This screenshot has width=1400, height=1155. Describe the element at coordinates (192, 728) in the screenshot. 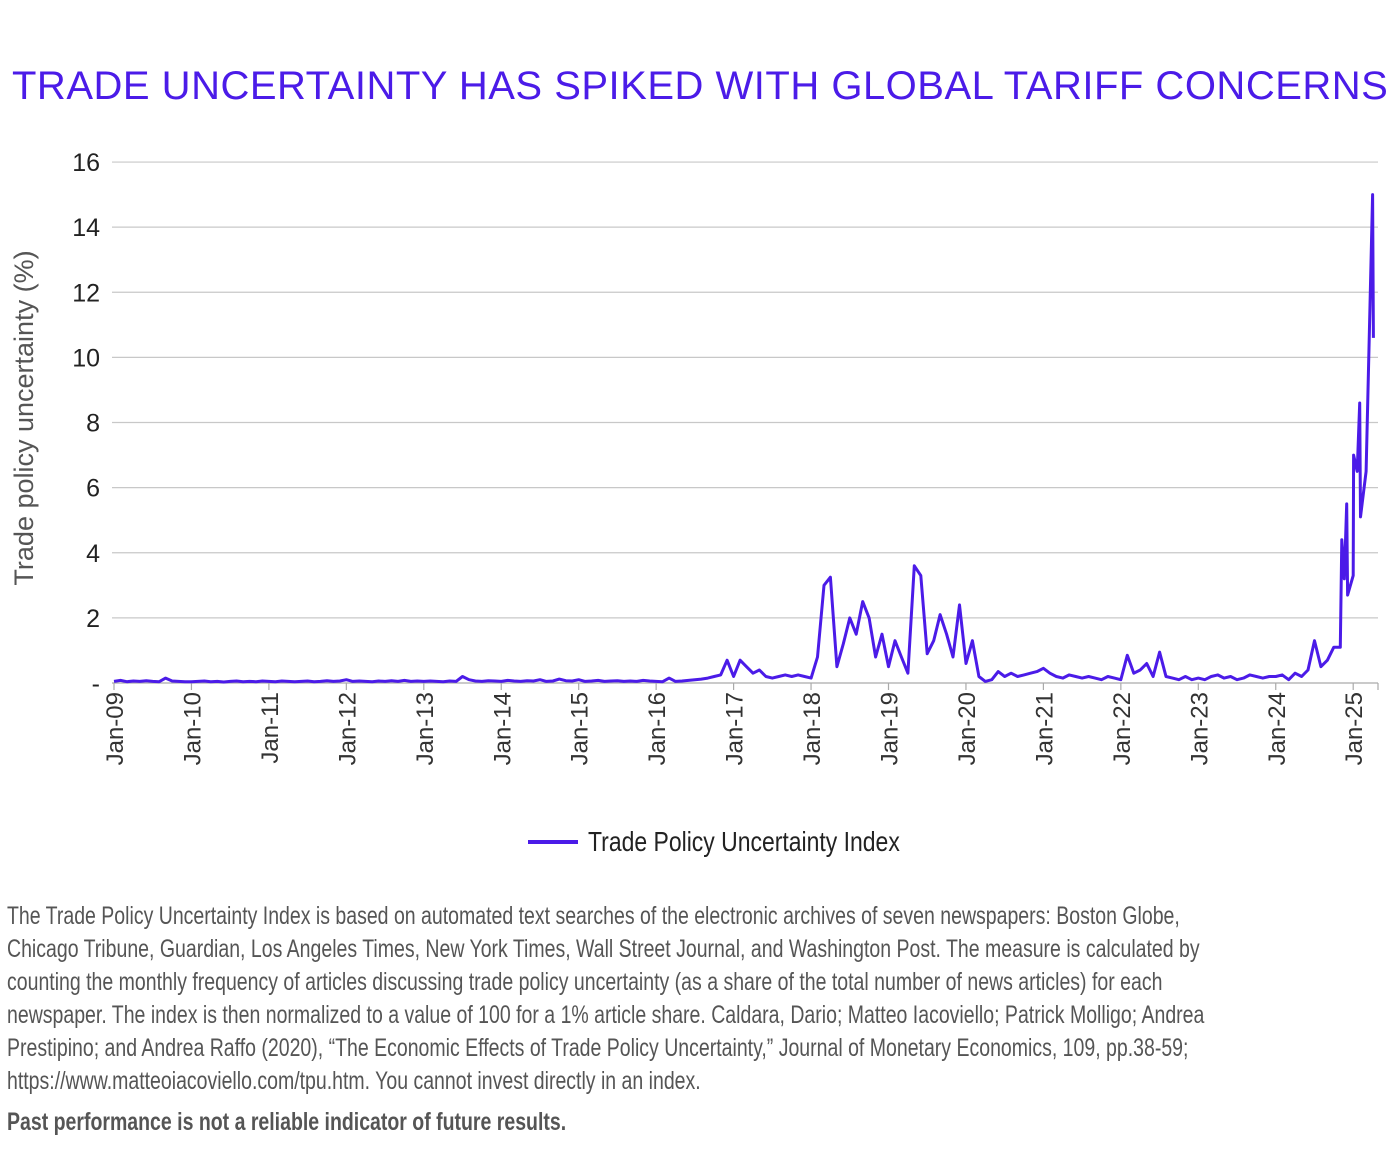

I see `x-tick-label: Jan-10` at that location.